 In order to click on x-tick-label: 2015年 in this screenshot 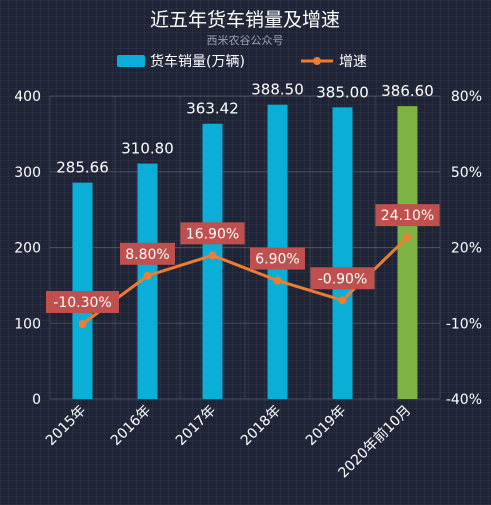, I will do `click(66, 426)`.